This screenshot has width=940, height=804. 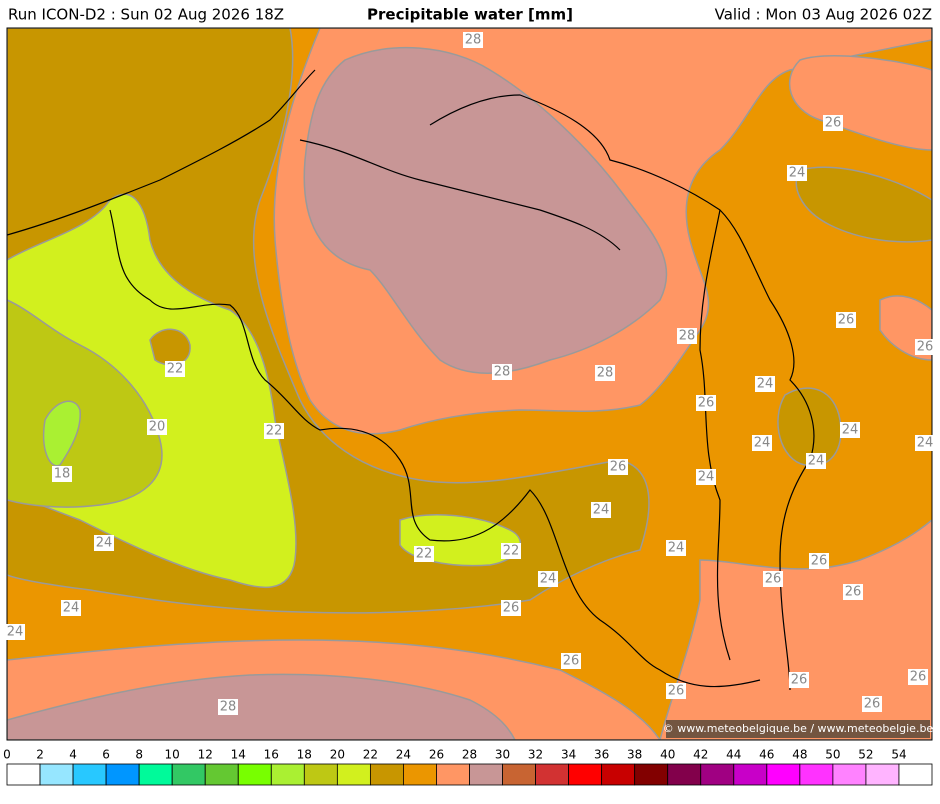 What do you see at coordinates (766, 755) in the screenshot?
I see `colorbar-tick: 46` at bounding box center [766, 755].